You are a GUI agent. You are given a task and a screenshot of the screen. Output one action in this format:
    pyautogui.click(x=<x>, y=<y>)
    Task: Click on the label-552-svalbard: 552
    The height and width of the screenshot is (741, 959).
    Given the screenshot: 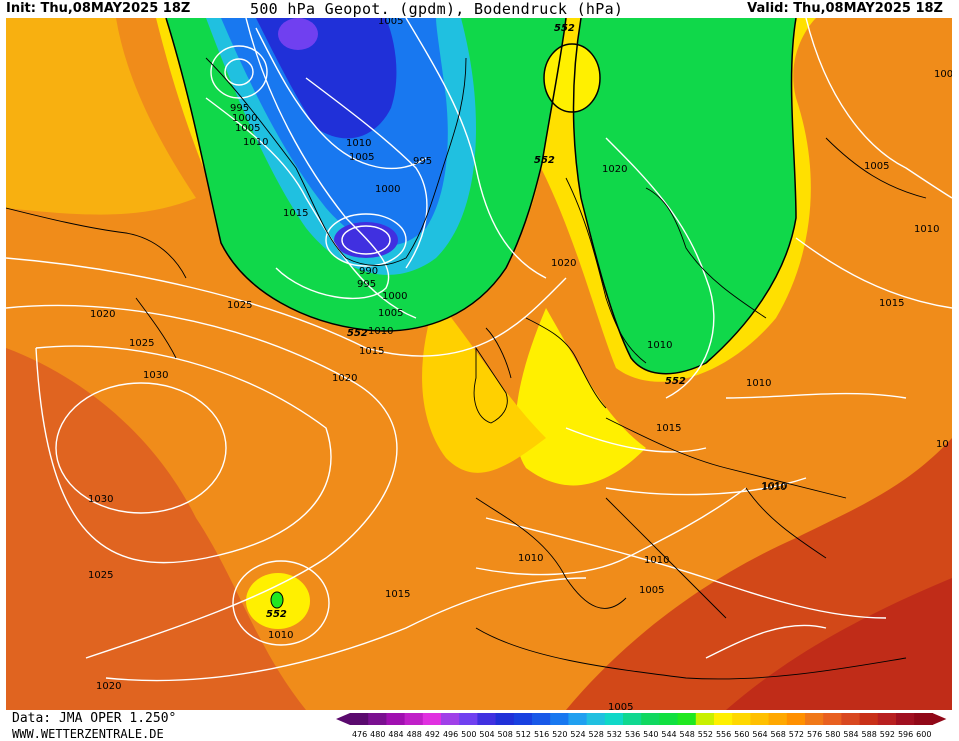 What is the action you would take?
    pyautogui.click(x=564, y=28)
    